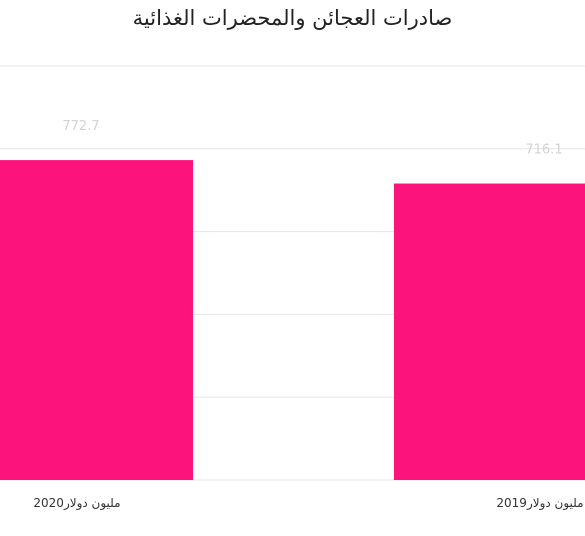 The height and width of the screenshot is (536, 585). Describe the element at coordinates (312, 138) in the screenshot. I see `data-labels: 772.7 716.1` at that location.